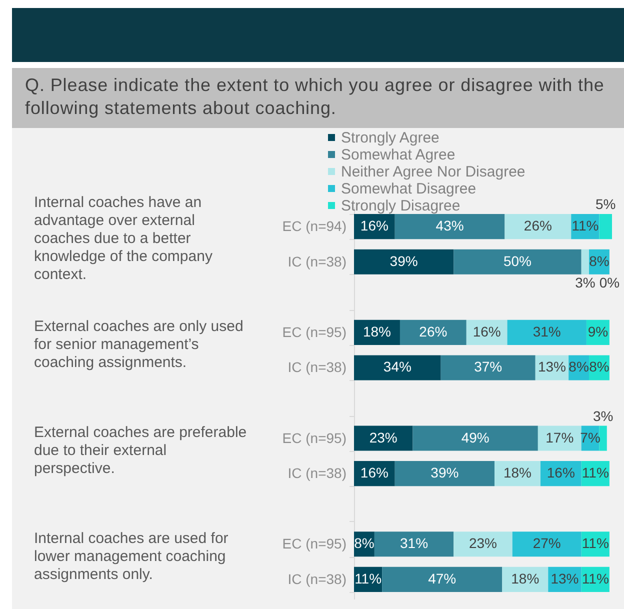 This screenshot has height=609, width=624. I want to click on y-tick-label: EC (n=94), so click(314, 226).